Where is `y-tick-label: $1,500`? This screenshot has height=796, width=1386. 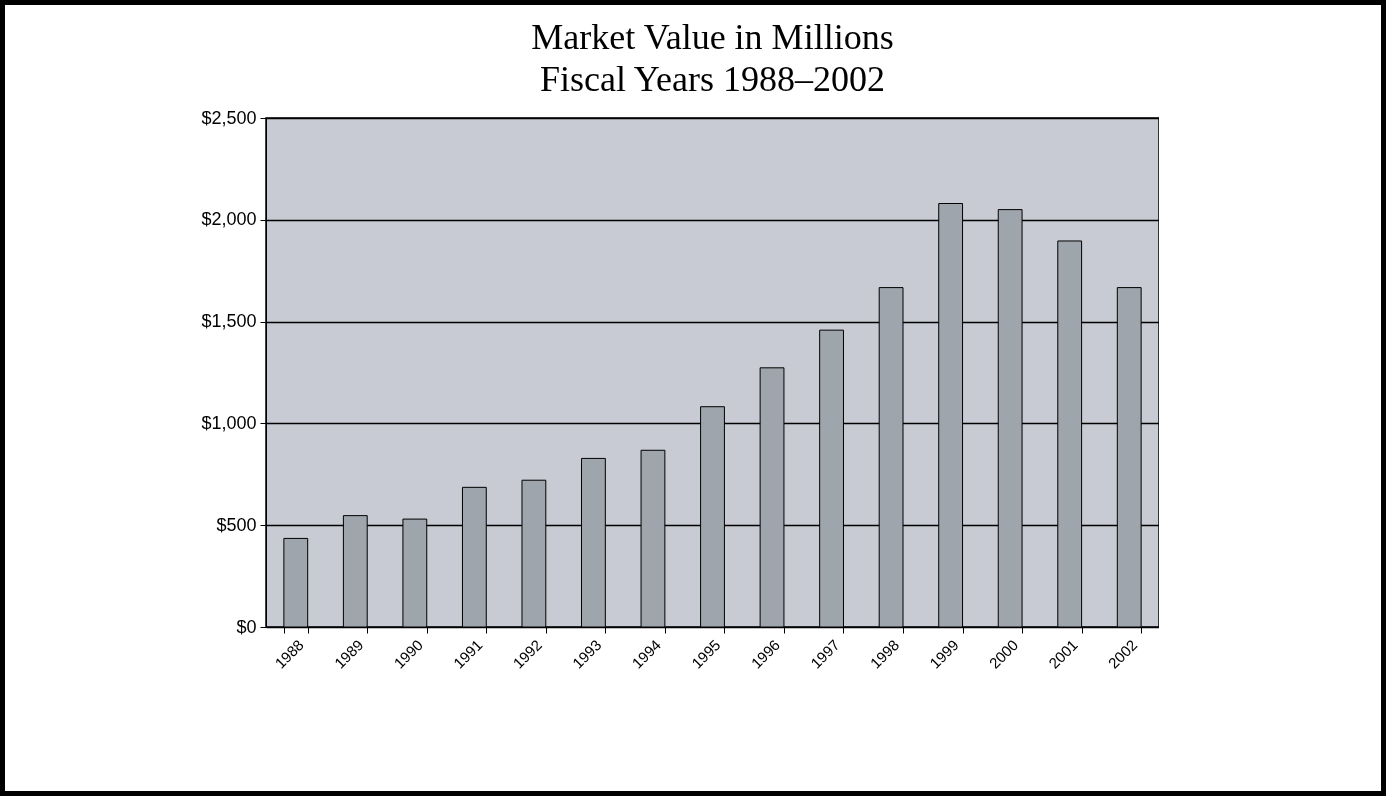 y-tick-label: $1,500 is located at coordinates (229, 321).